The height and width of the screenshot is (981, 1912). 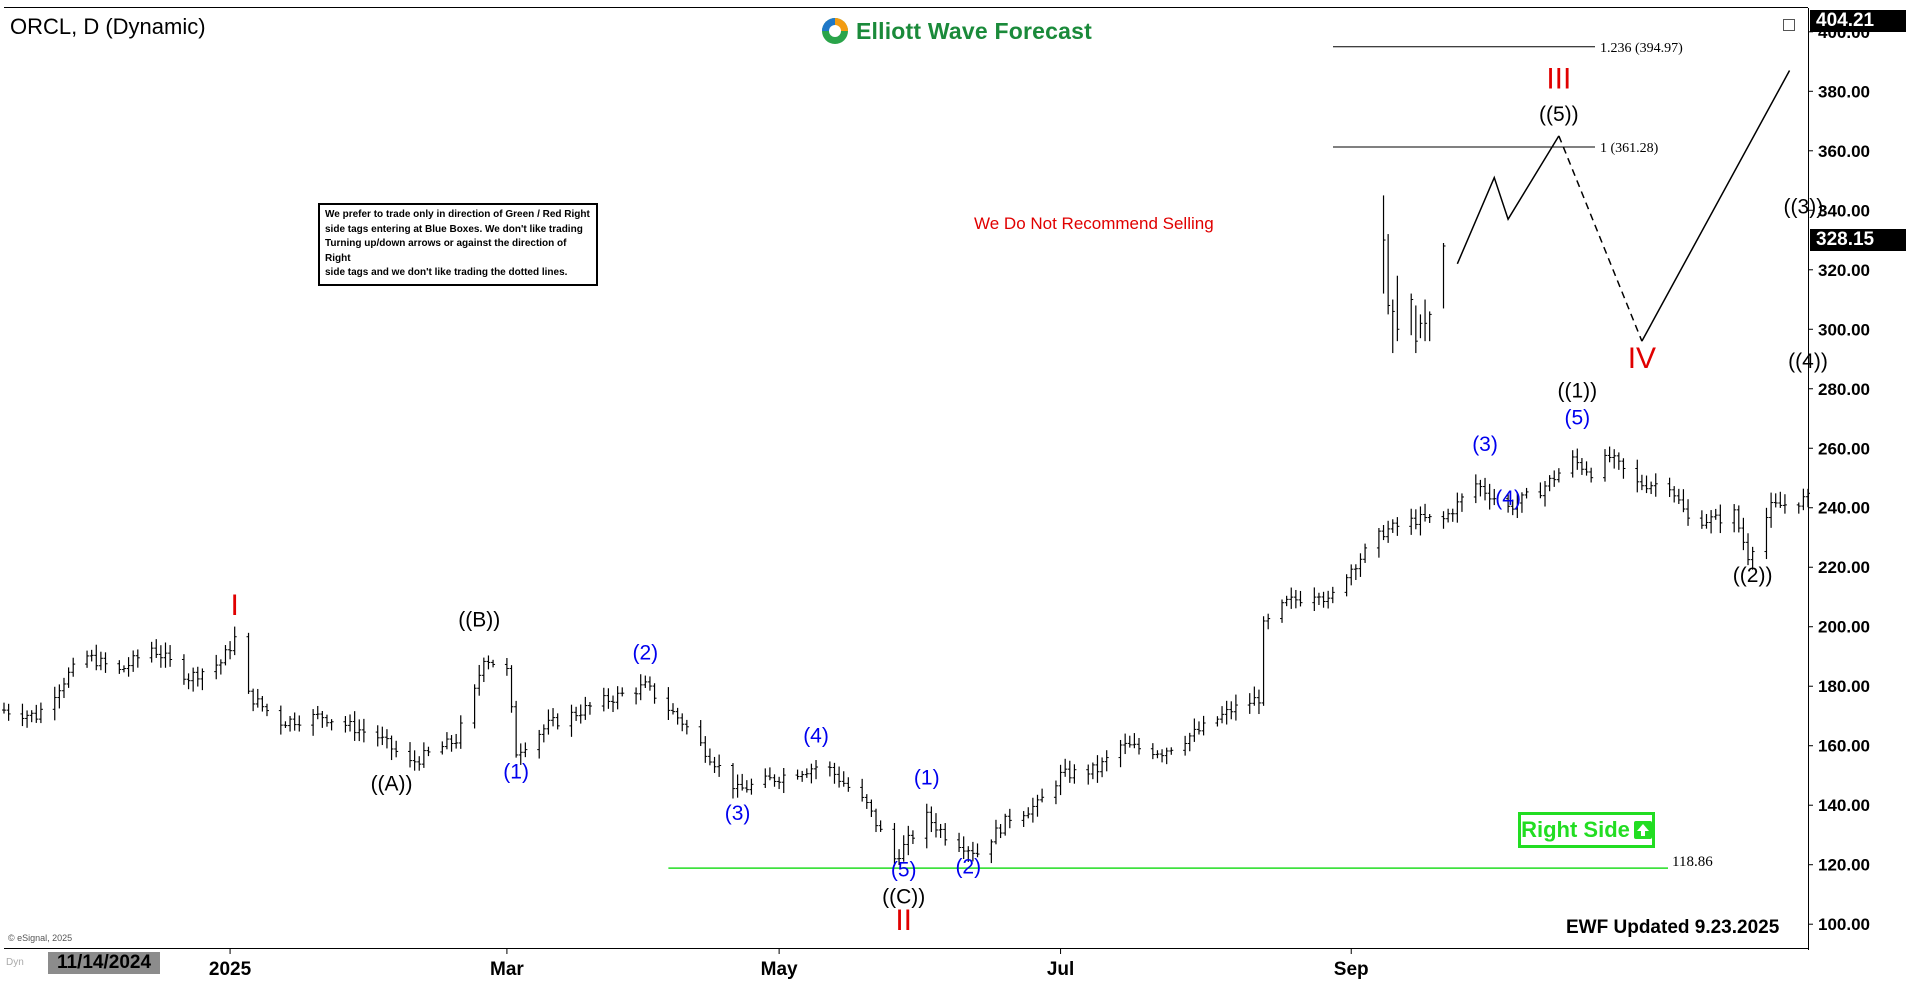 What do you see at coordinates (1060, 969) in the screenshot?
I see `x-tick-label: Jul` at bounding box center [1060, 969].